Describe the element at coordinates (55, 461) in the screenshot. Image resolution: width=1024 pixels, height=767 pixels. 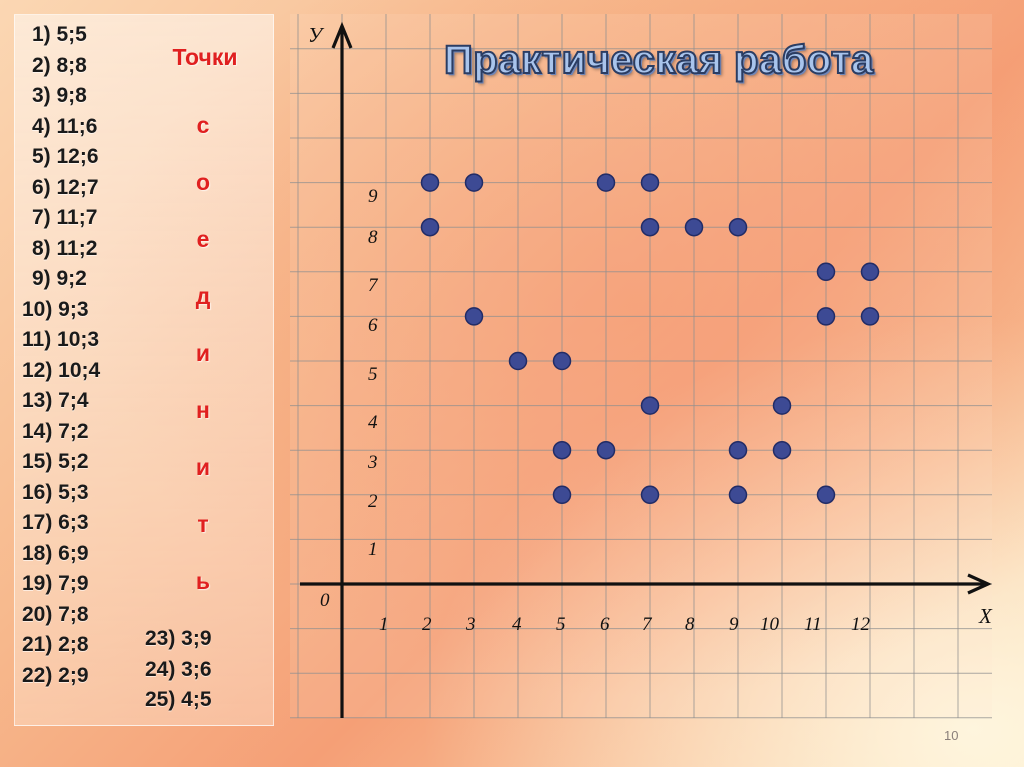
I see `point-list-item: 15) 5;2` at that location.